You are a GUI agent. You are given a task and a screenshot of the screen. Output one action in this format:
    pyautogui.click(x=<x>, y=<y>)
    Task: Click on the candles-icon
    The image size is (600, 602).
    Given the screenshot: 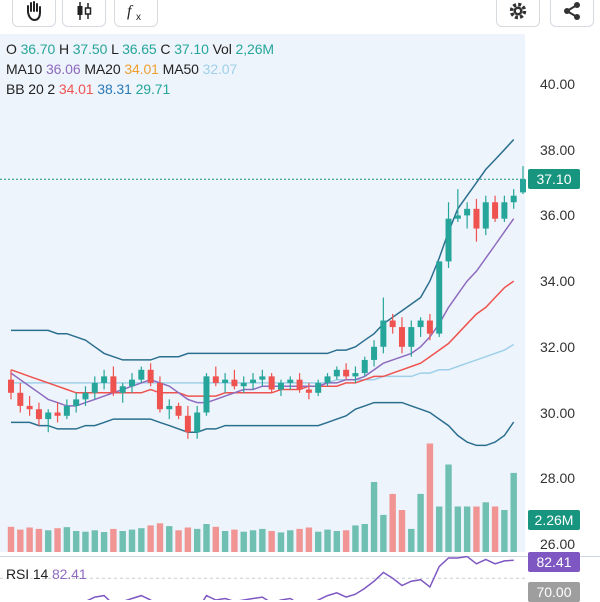 What is the action you would take?
    pyautogui.click(x=84, y=11)
    